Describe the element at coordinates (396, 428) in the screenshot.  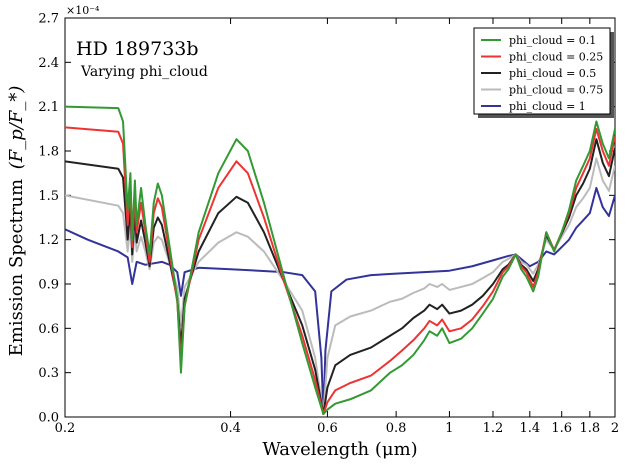
I see `x-tick-label: 0.8` at that location.